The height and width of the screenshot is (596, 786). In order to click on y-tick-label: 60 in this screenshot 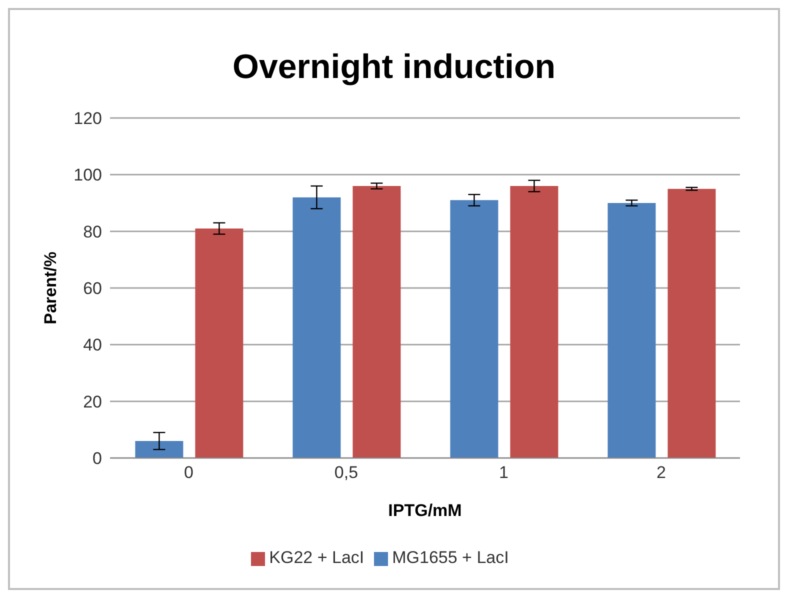, I will do `click(92, 288)`.